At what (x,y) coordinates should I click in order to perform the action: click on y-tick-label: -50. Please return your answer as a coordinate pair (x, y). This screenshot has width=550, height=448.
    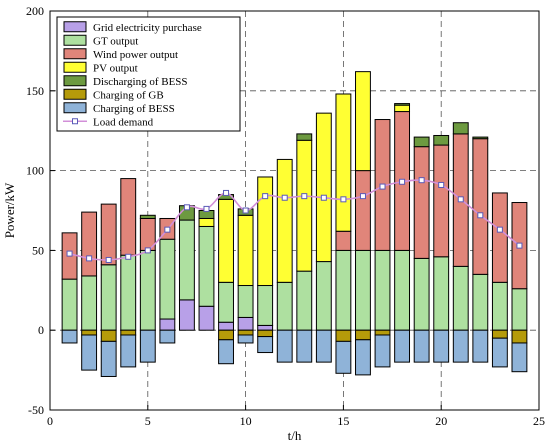
    Looking at the image, I should click on (36, 410).